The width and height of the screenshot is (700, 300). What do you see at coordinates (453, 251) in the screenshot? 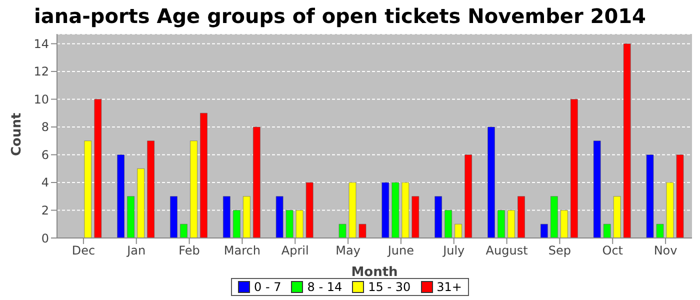
I see `x-tick-label: July` at bounding box center [453, 251].